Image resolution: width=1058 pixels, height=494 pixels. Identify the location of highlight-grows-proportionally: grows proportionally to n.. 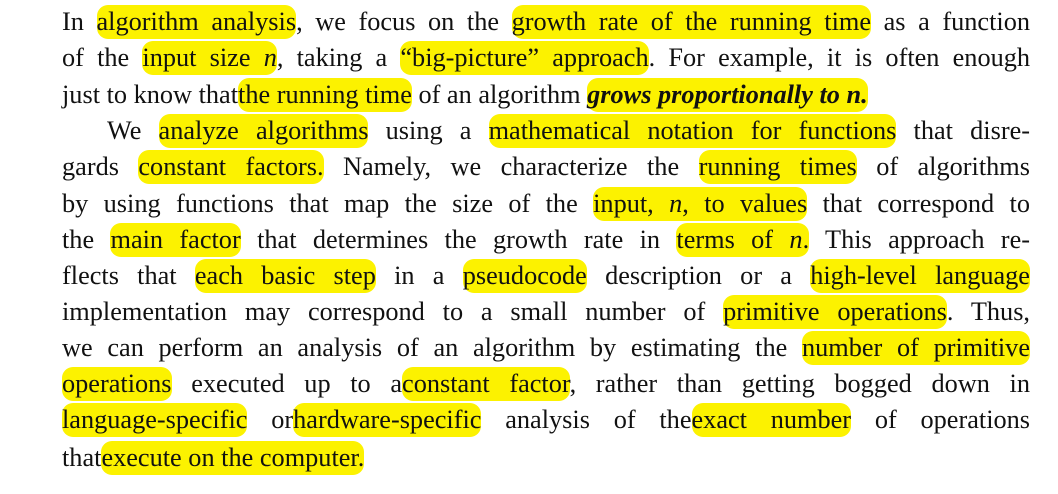
(727, 95).